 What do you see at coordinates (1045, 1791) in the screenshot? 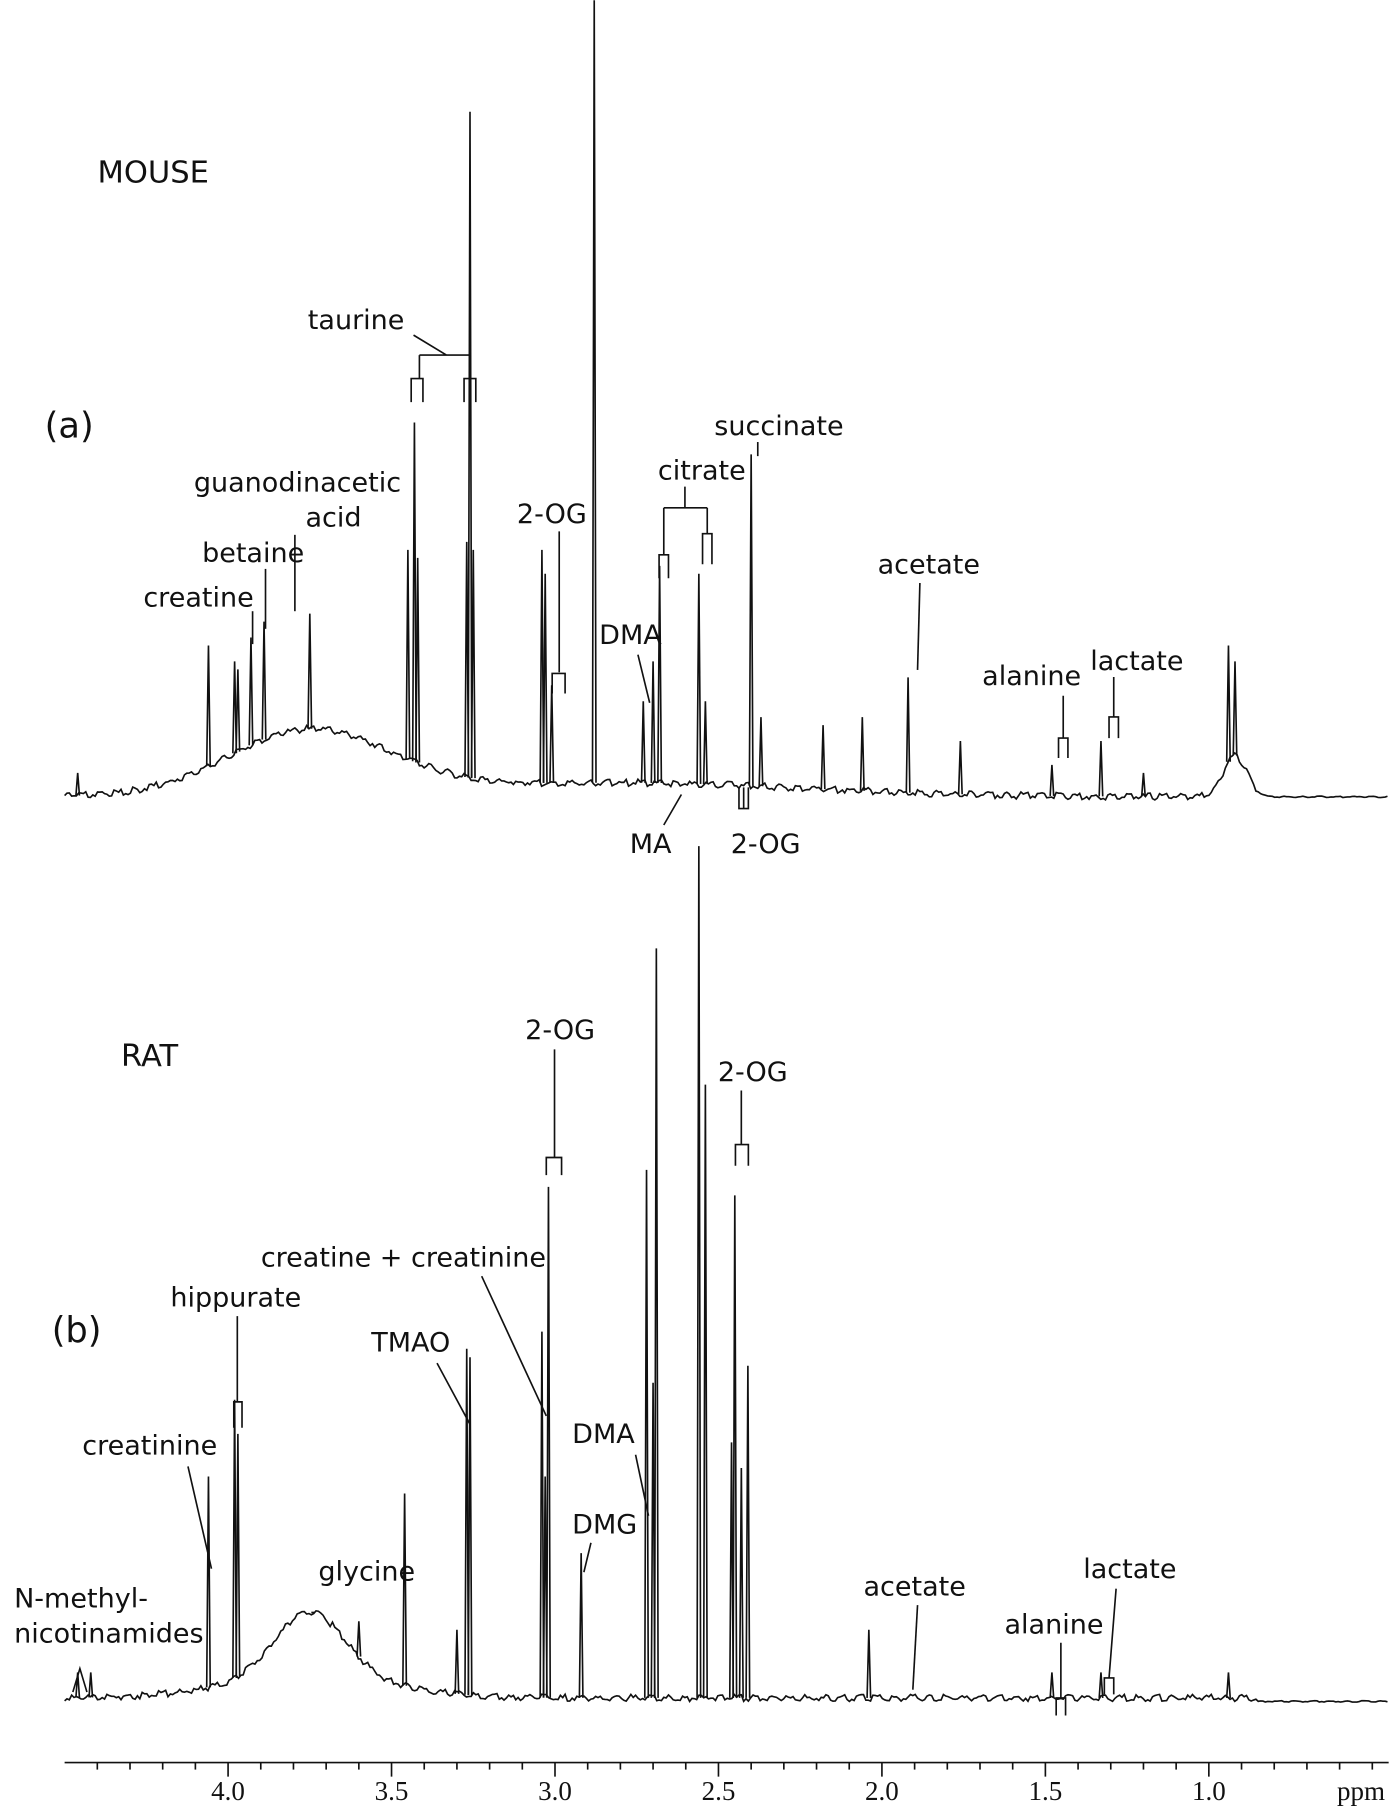
I see `x-tick-label: 1.5` at bounding box center [1045, 1791].